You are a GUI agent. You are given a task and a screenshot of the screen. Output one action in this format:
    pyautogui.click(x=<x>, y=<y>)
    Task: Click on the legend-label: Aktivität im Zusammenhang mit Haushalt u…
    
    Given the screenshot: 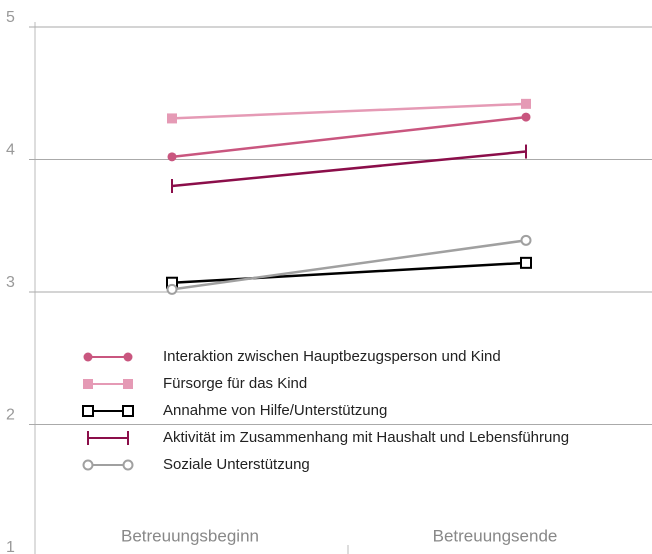 What is the action you would take?
    pyautogui.click(x=366, y=437)
    